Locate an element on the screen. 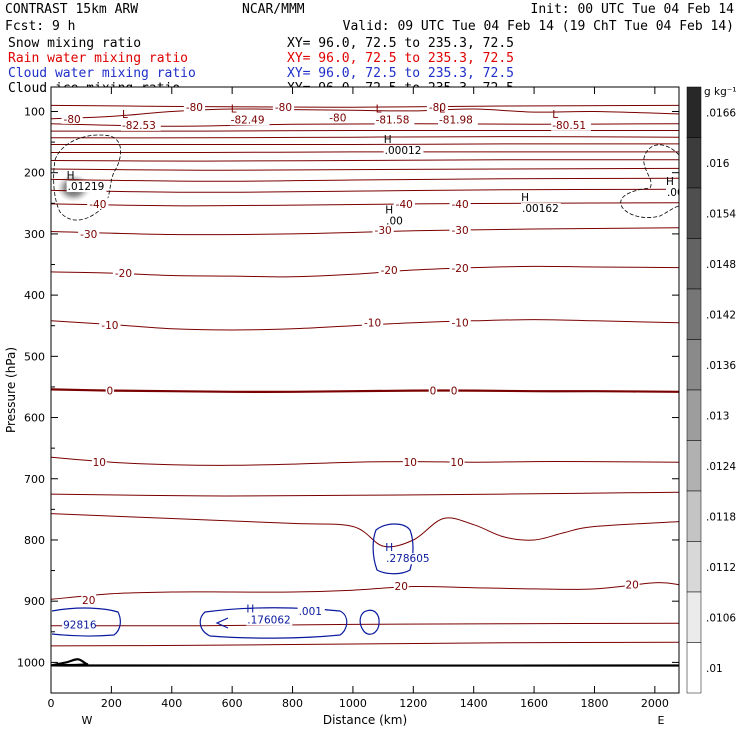 Image resolution: width=740 pixels, height=740 pixels. field-snow-name: Snow mixing ratio is located at coordinates (74, 43).